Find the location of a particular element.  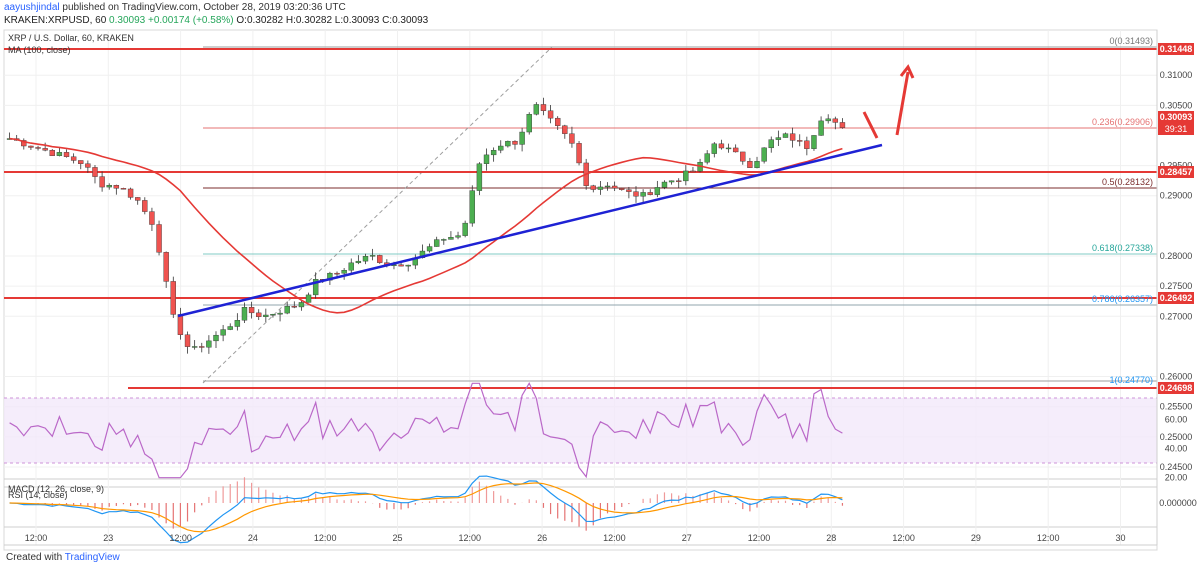

rsi-line is located at coordinates (426, 430).